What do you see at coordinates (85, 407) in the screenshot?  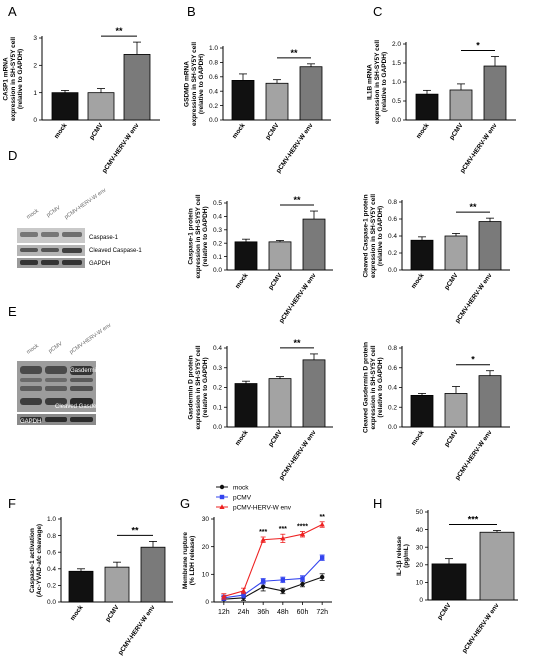 I see `blot-e-band-label-cleaved-gasdermin-d: Cleaved Gasdermin D` at bounding box center [85, 407].